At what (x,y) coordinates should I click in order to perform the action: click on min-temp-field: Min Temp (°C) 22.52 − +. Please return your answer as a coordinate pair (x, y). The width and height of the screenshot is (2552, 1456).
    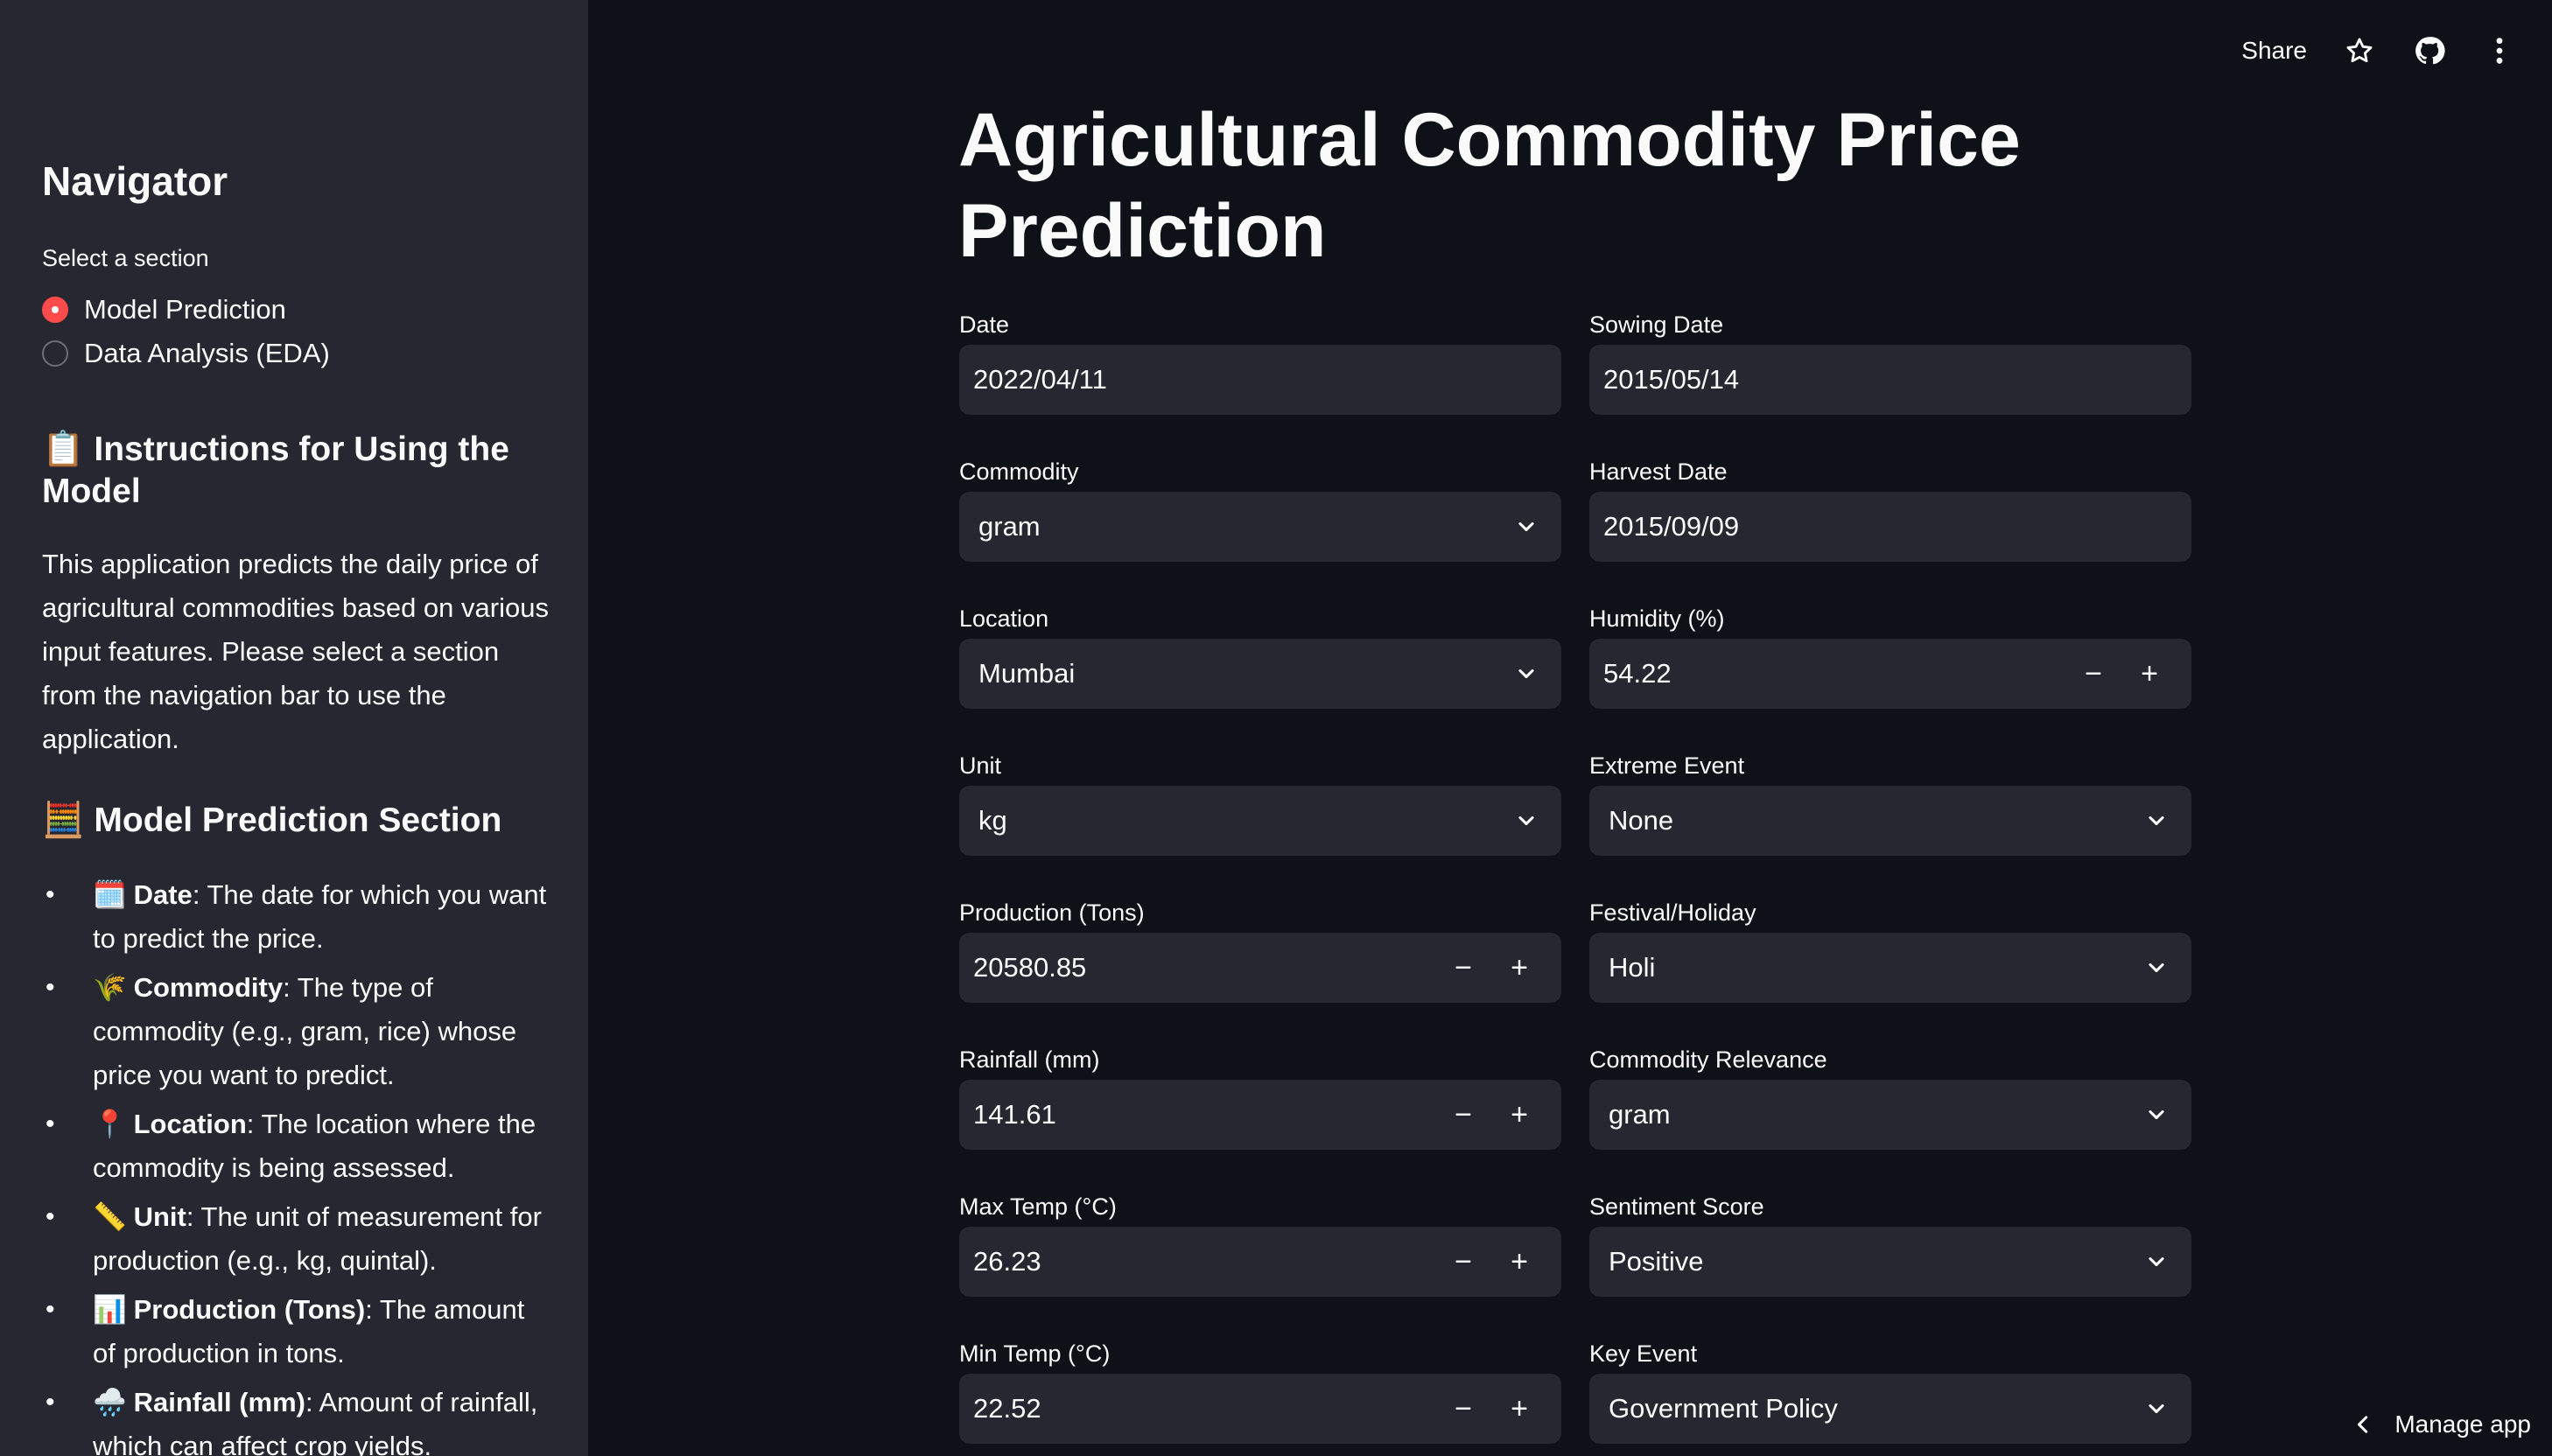
    Looking at the image, I should click on (1260, 1391).